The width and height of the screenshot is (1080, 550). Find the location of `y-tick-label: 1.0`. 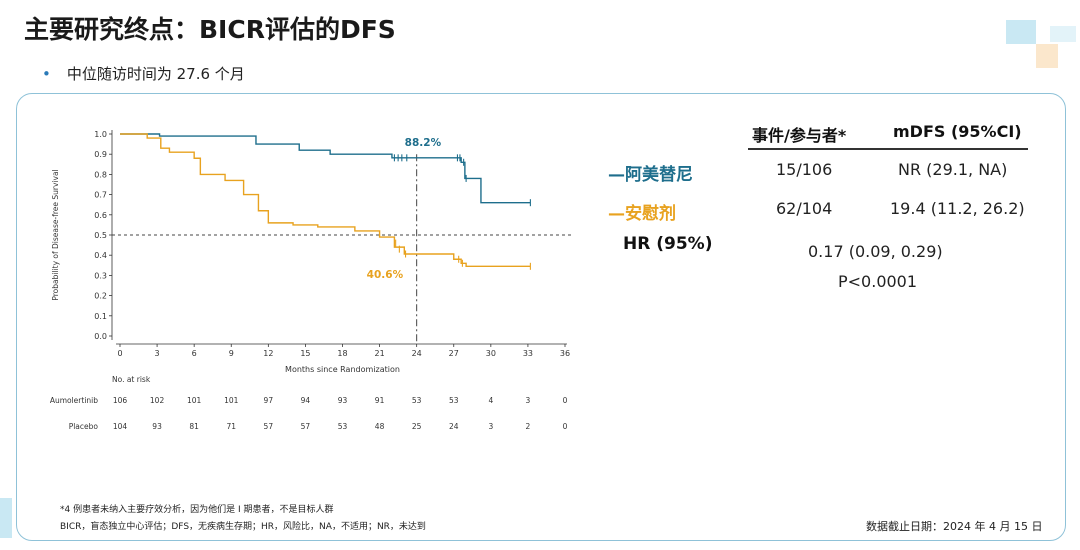

y-tick-label: 1.0 is located at coordinates (100, 134).